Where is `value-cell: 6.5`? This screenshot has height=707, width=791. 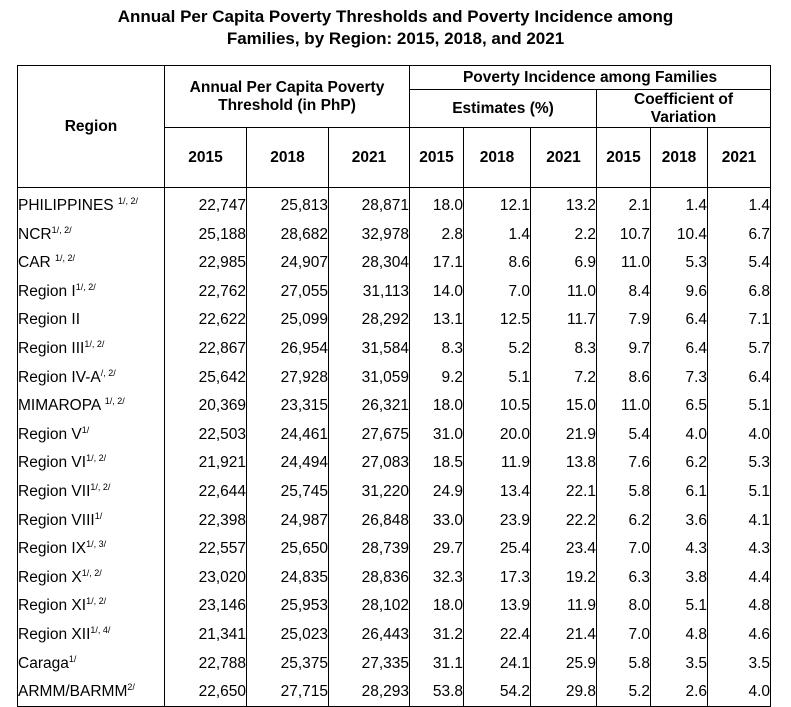
value-cell: 6.5 is located at coordinates (679, 406).